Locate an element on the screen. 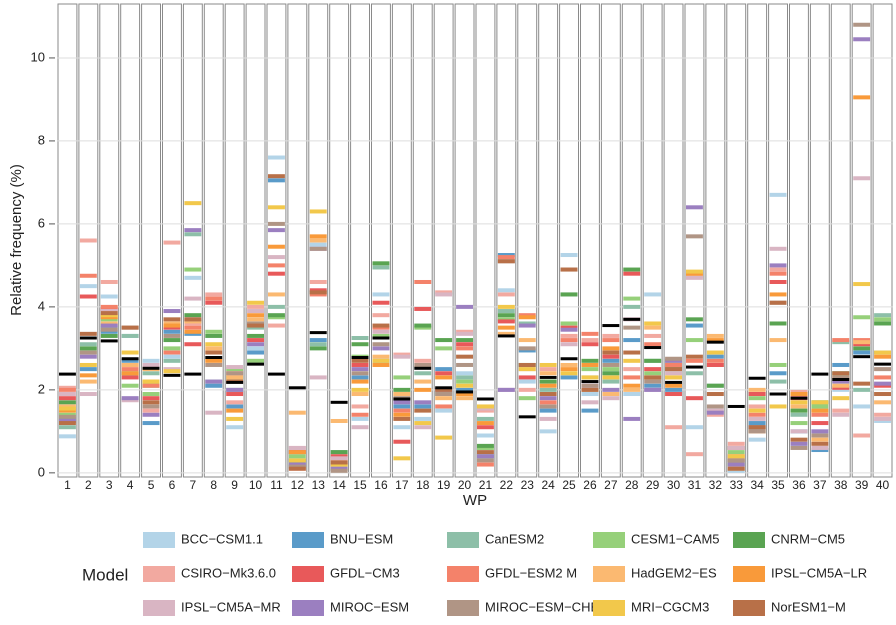 The image size is (896, 625). y-tick-label: 2 is located at coordinates (41, 388).